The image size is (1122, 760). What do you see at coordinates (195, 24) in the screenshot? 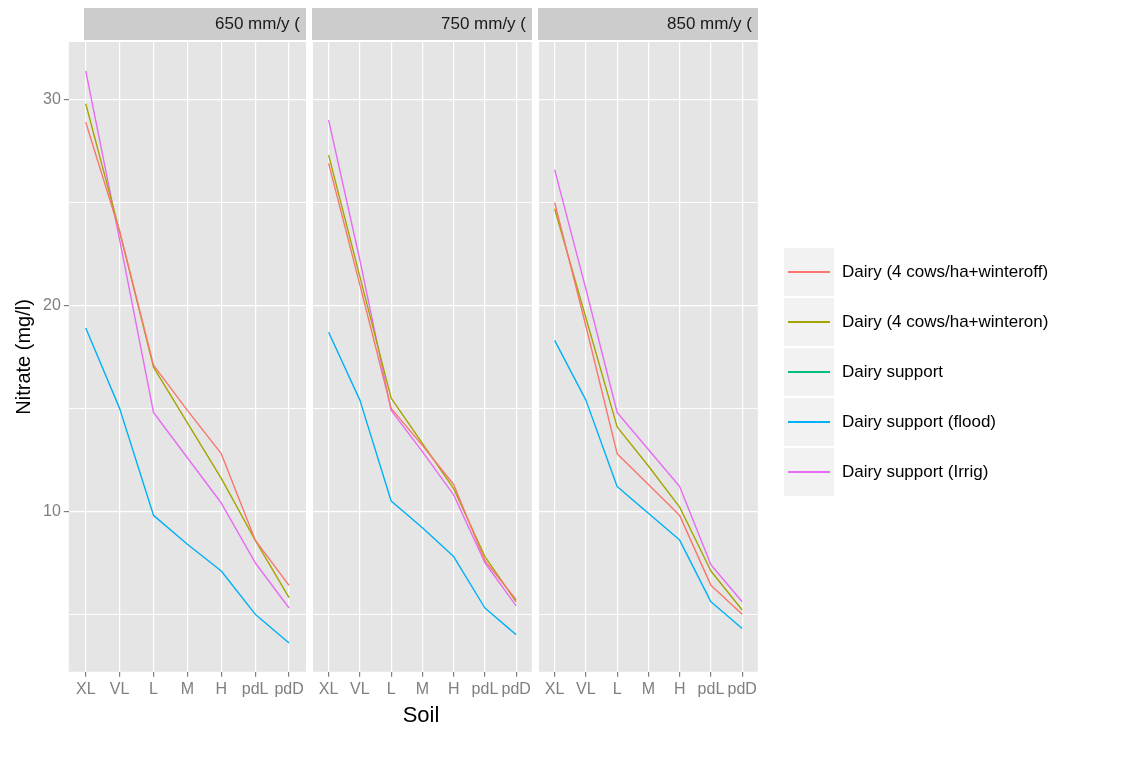
I see `chart-title: 650 mm/y (` at bounding box center [195, 24].